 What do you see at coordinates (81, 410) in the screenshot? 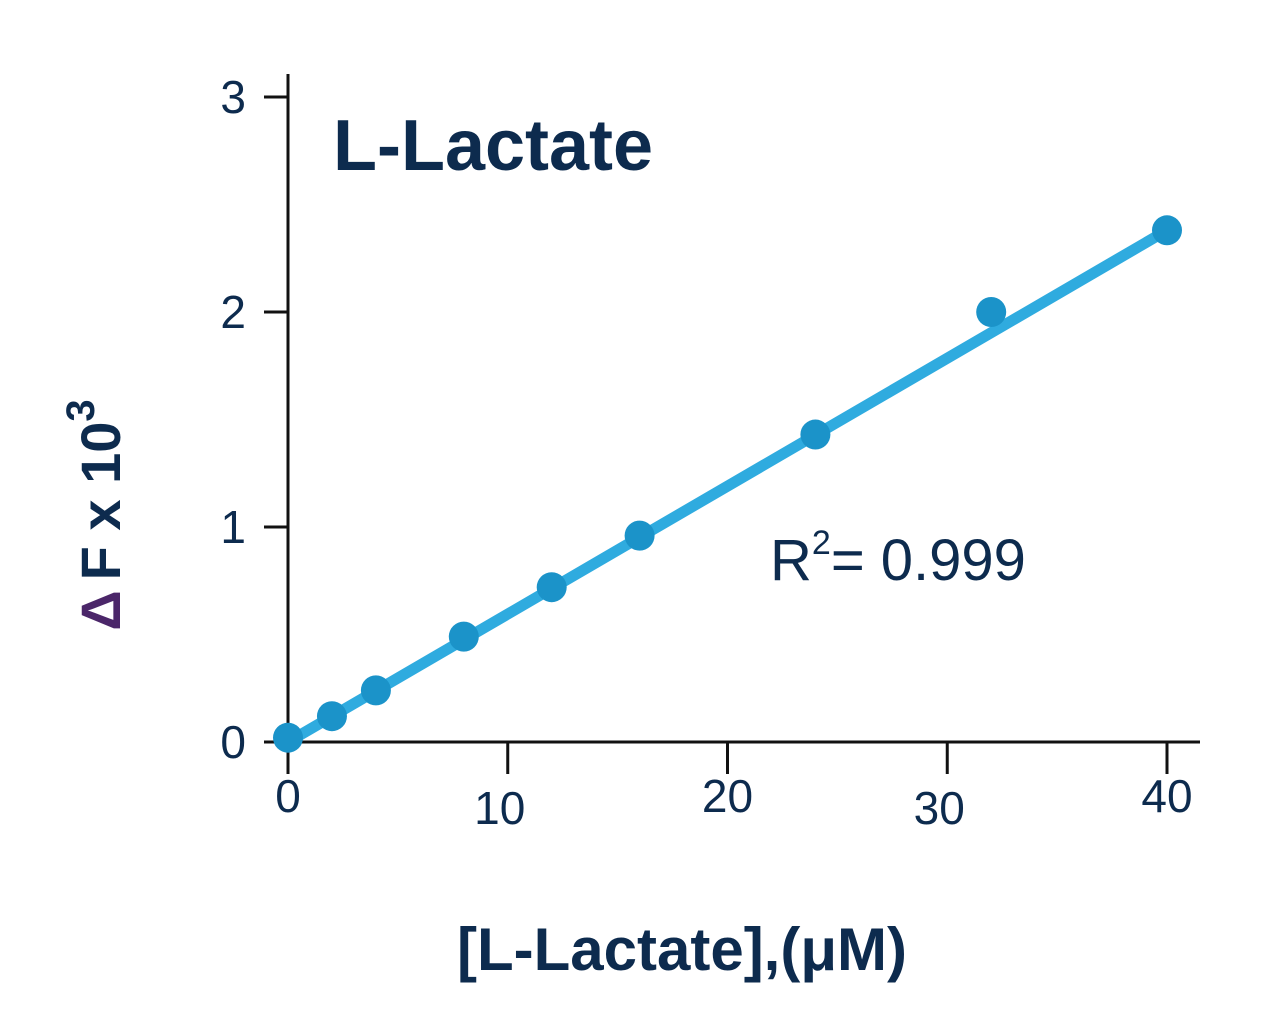
I see `y-axis-superscript: 3` at bounding box center [81, 410].